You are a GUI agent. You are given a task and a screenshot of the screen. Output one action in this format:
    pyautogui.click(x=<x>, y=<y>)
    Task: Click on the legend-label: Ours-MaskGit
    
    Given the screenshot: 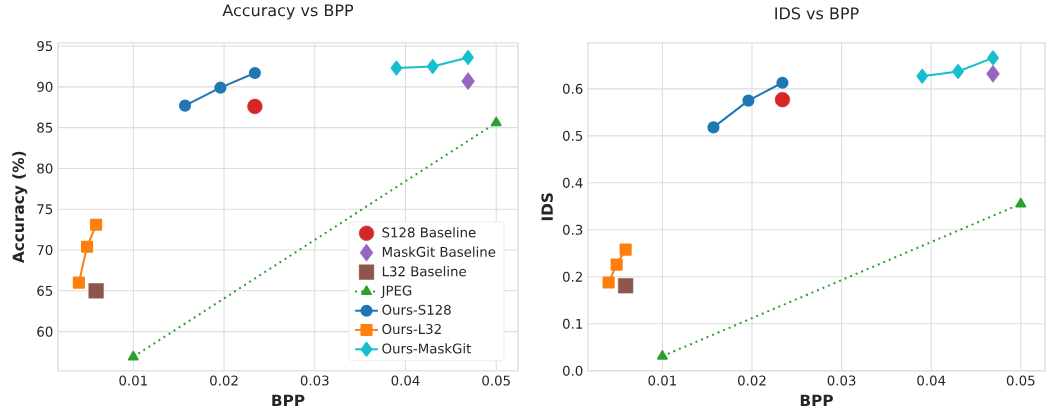 What is the action you would take?
    pyautogui.click(x=427, y=348)
    